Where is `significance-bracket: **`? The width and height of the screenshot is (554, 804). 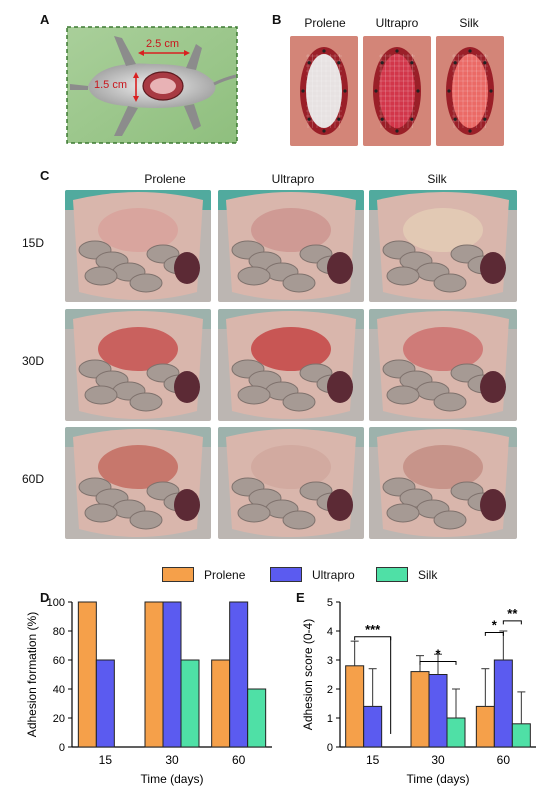
significance-bracket: ** is located at coordinates (512, 615).